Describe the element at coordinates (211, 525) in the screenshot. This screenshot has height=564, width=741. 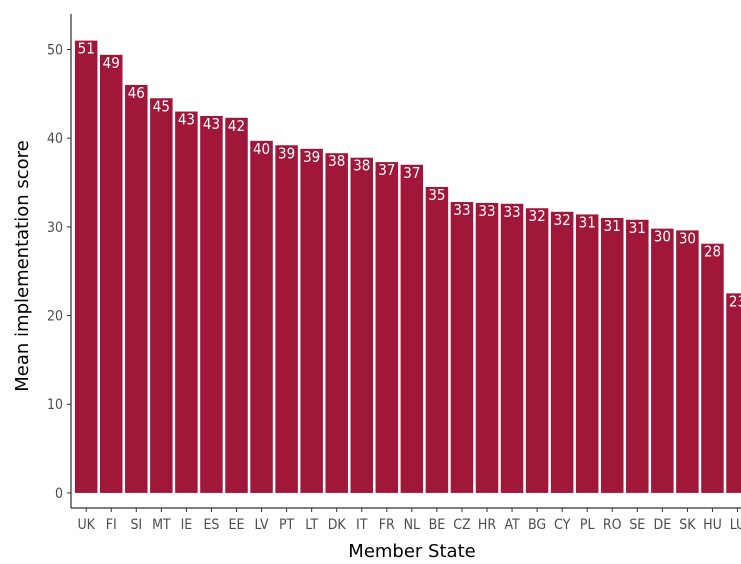
I see `x-tick-label: ES` at that location.